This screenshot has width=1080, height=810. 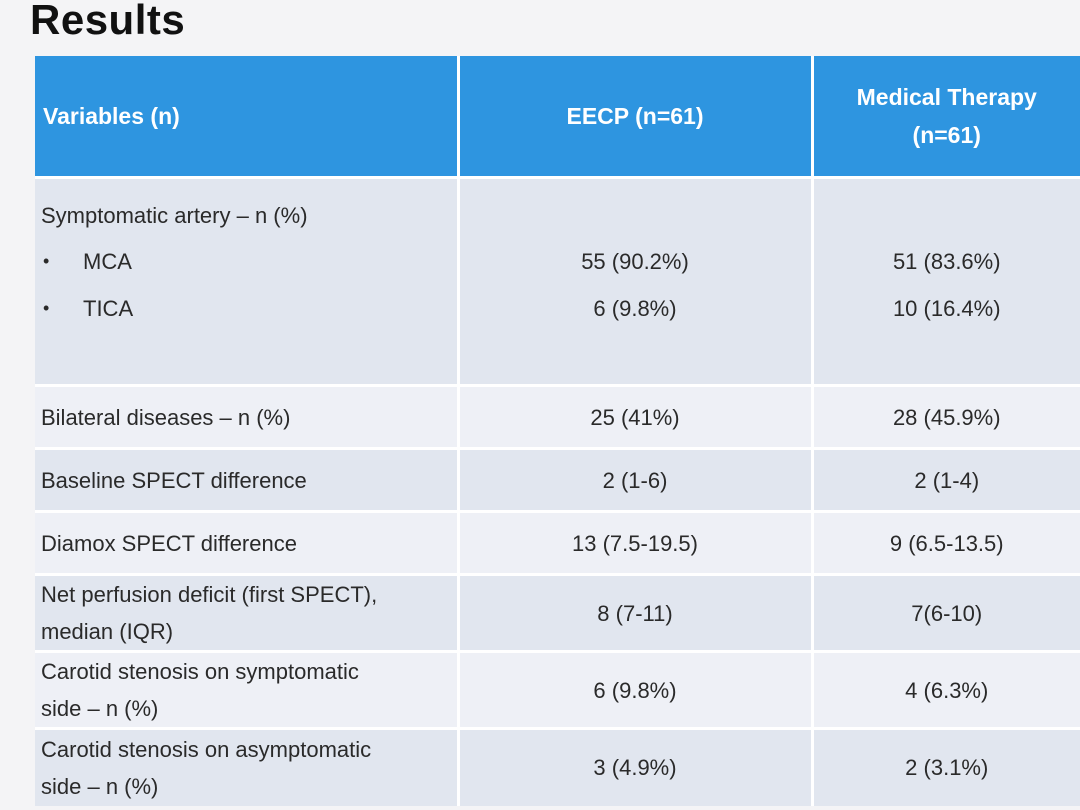 I want to click on cell-eecp: 8 (7-11), so click(x=636, y=612).